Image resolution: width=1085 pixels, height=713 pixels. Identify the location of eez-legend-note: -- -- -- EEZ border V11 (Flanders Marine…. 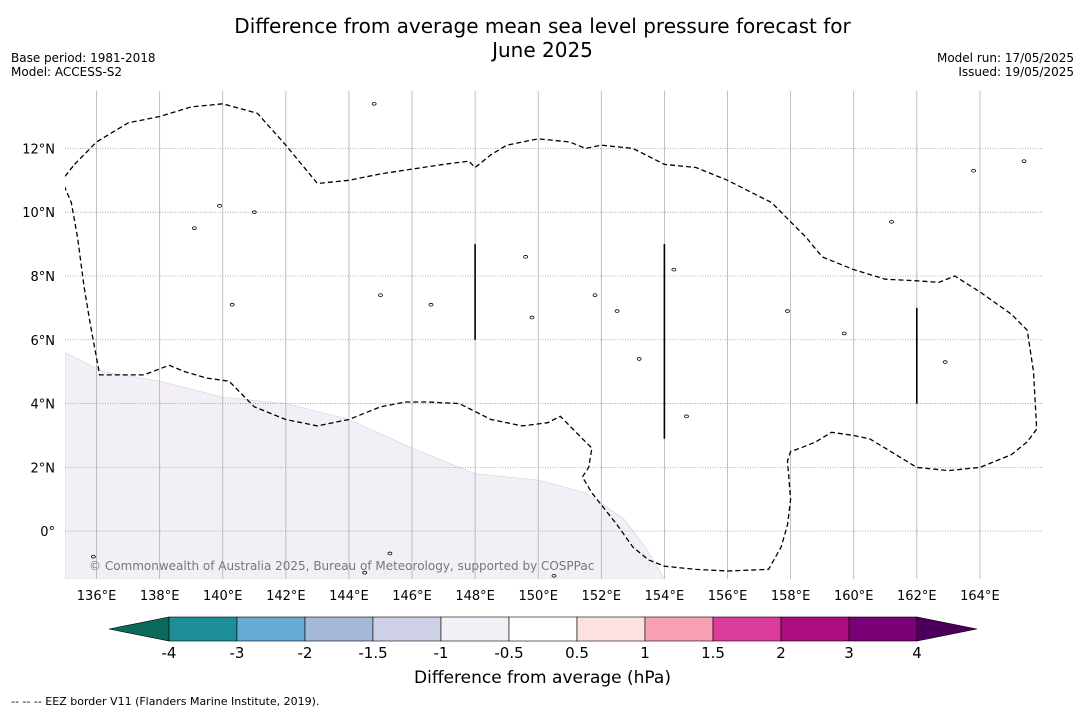
(165, 701).